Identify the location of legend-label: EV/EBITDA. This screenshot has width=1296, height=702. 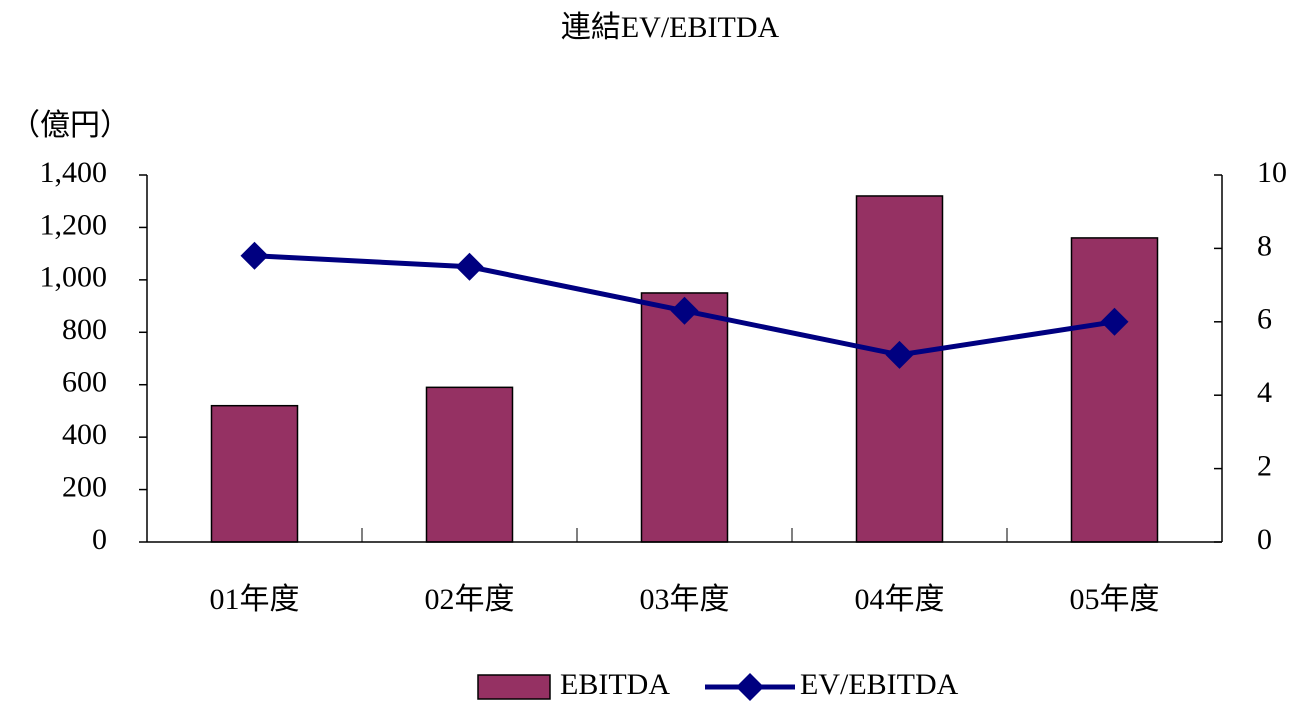
(879, 684).